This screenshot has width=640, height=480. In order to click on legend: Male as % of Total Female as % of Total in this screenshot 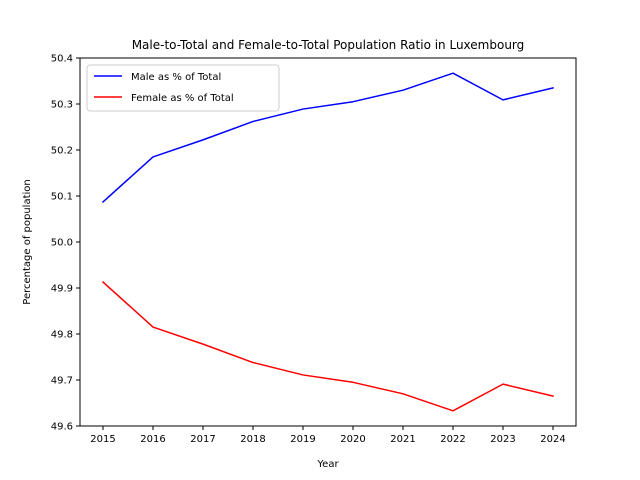, I will do `click(183, 88)`.